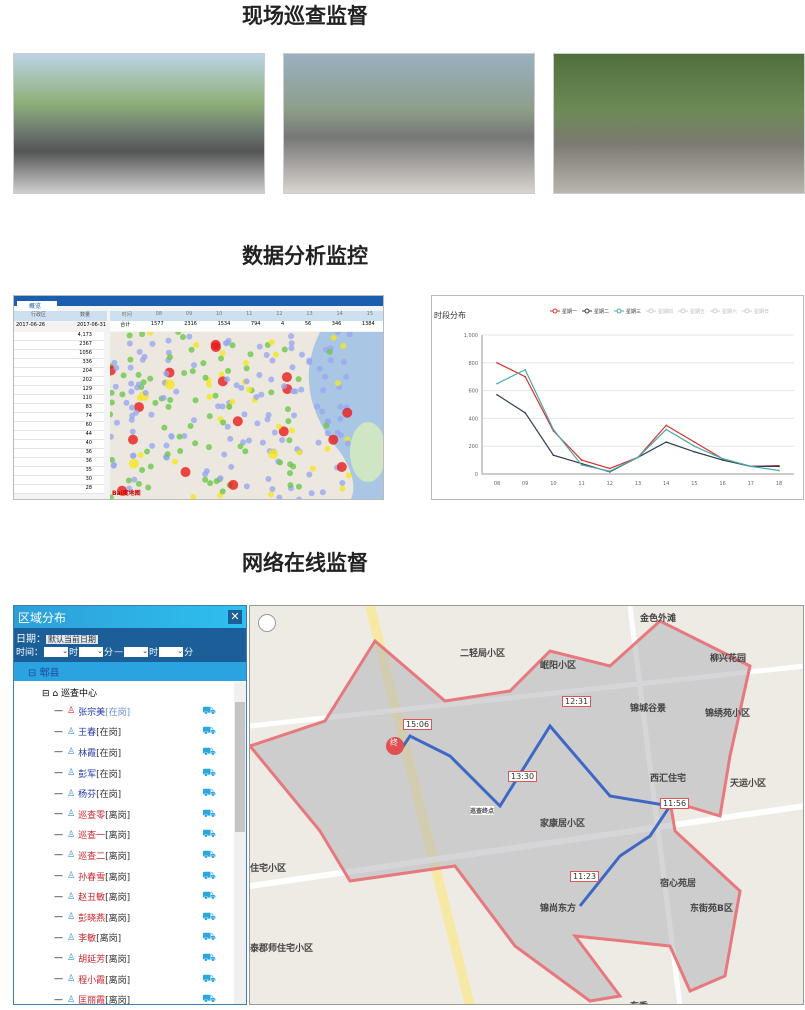  What do you see at coordinates (675, 803) in the screenshot?
I see `track-time-marker: 11:56` at bounding box center [675, 803].